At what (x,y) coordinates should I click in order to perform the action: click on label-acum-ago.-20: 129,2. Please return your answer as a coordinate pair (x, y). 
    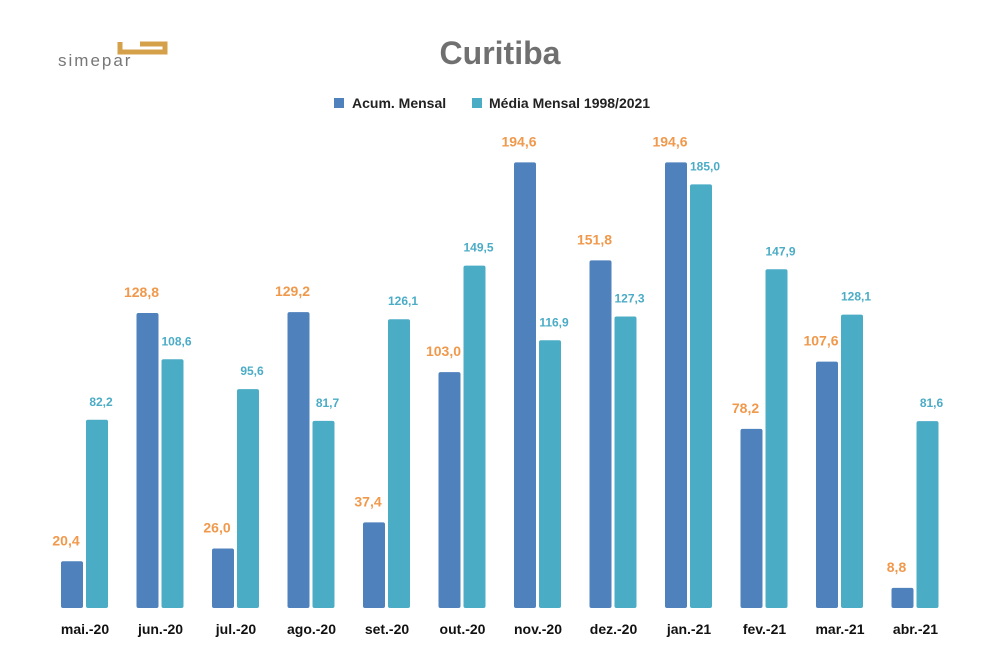
    Looking at the image, I should click on (292, 291).